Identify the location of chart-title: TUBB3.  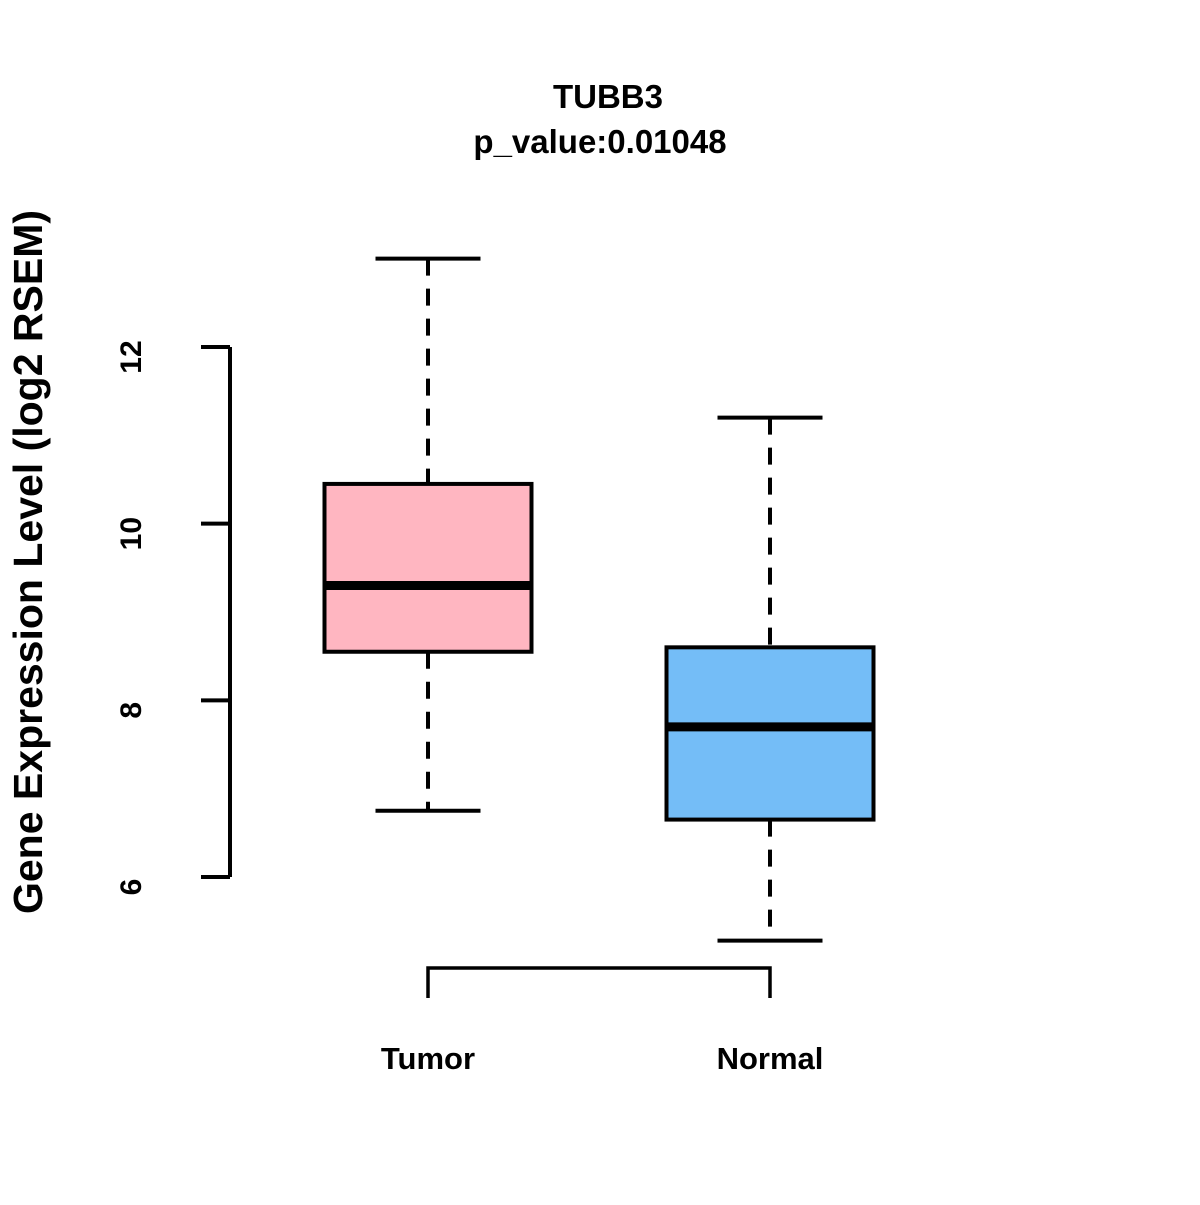
(608, 96).